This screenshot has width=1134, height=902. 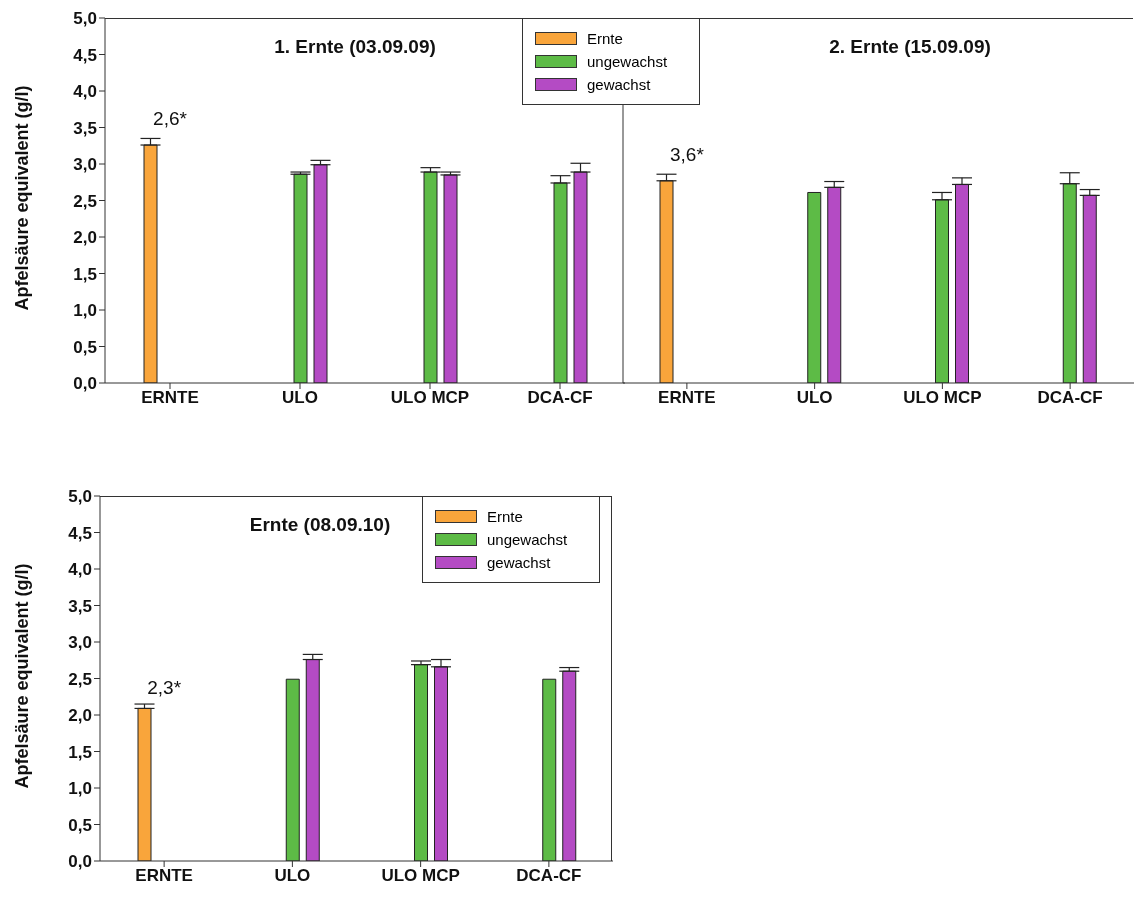 I want to click on text: 1. Ernte (03.09.09), so click(x=355, y=47).